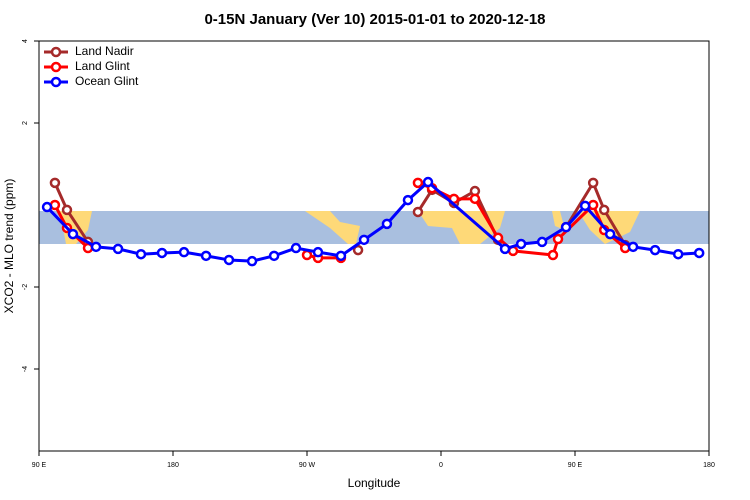 The width and height of the screenshot is (750, 500). I want to click on y-tick-label: 4, so click(25, 41).